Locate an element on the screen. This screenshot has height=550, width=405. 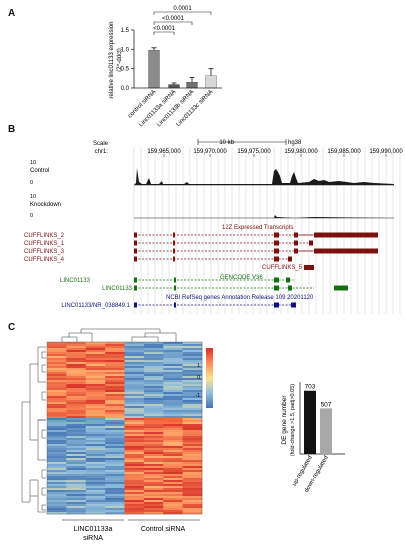
y-tick-label: 1.5 is located at coordinates (125, 31).